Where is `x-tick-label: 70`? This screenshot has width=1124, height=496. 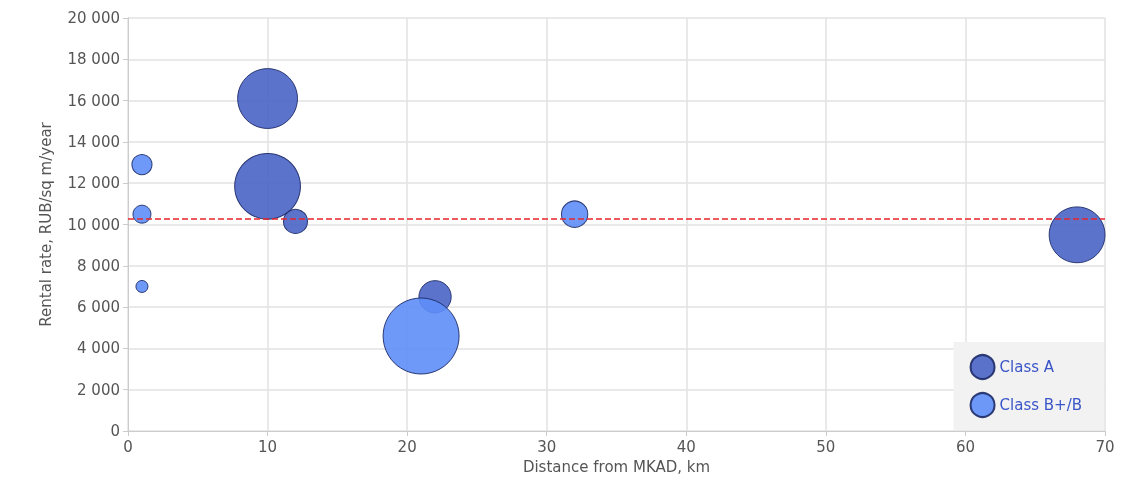 x-tick-label: 70 is located at coordinates (1105, 446).